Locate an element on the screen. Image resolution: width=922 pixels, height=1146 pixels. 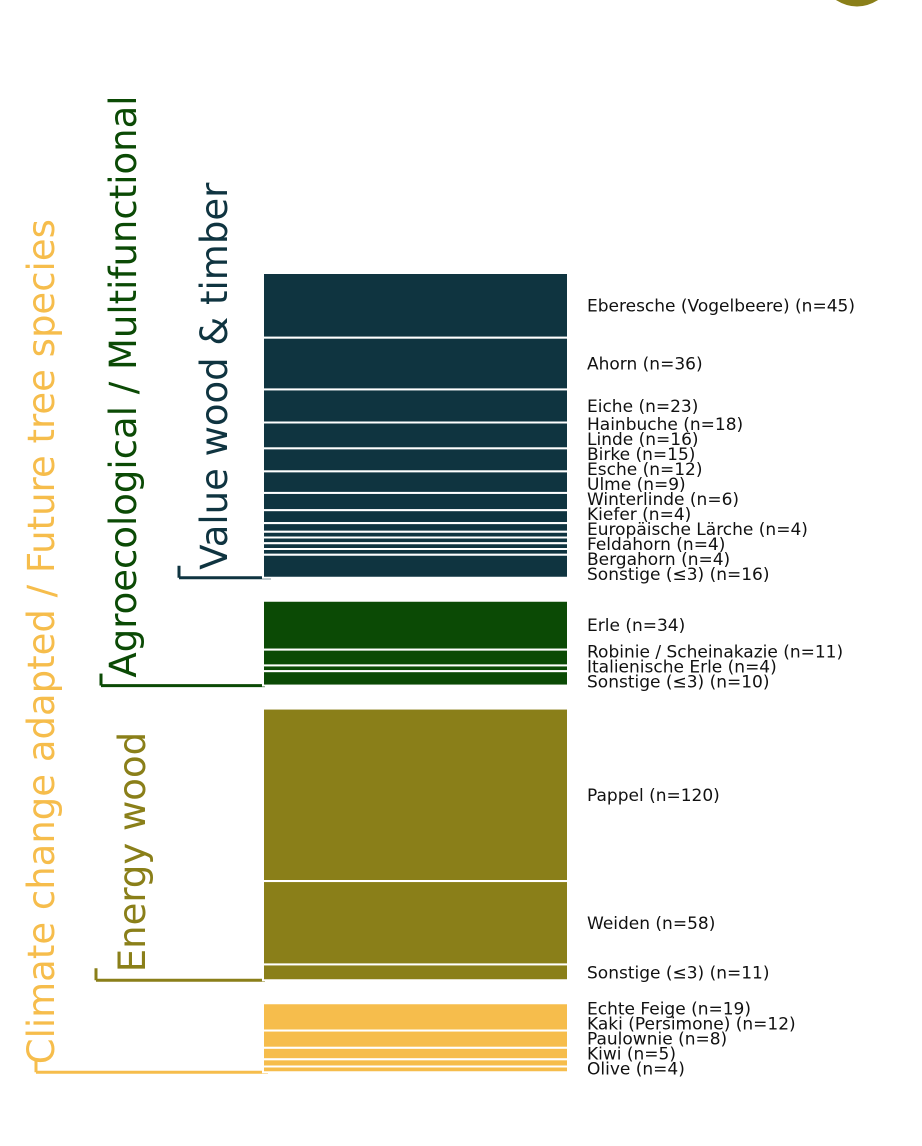
logo-icon is located at coordinates (857, 3).